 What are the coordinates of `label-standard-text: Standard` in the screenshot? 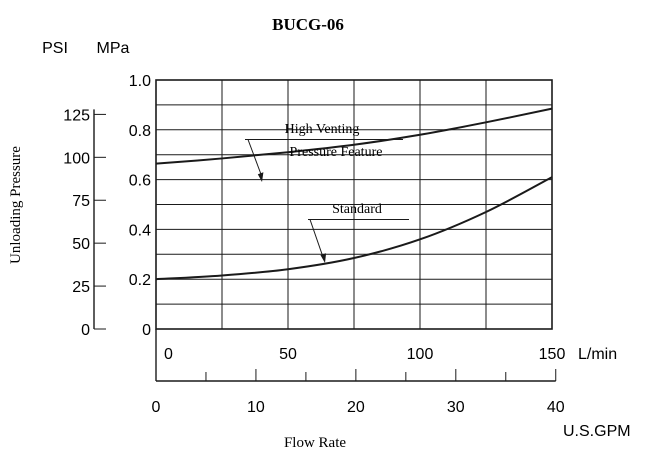 It's located at (357, 209).